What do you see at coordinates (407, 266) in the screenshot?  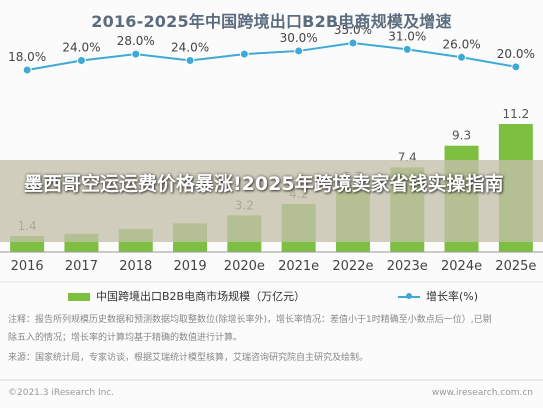 I see `x-tick-label-2023e: 2023e` at bounding box center [407, 266].